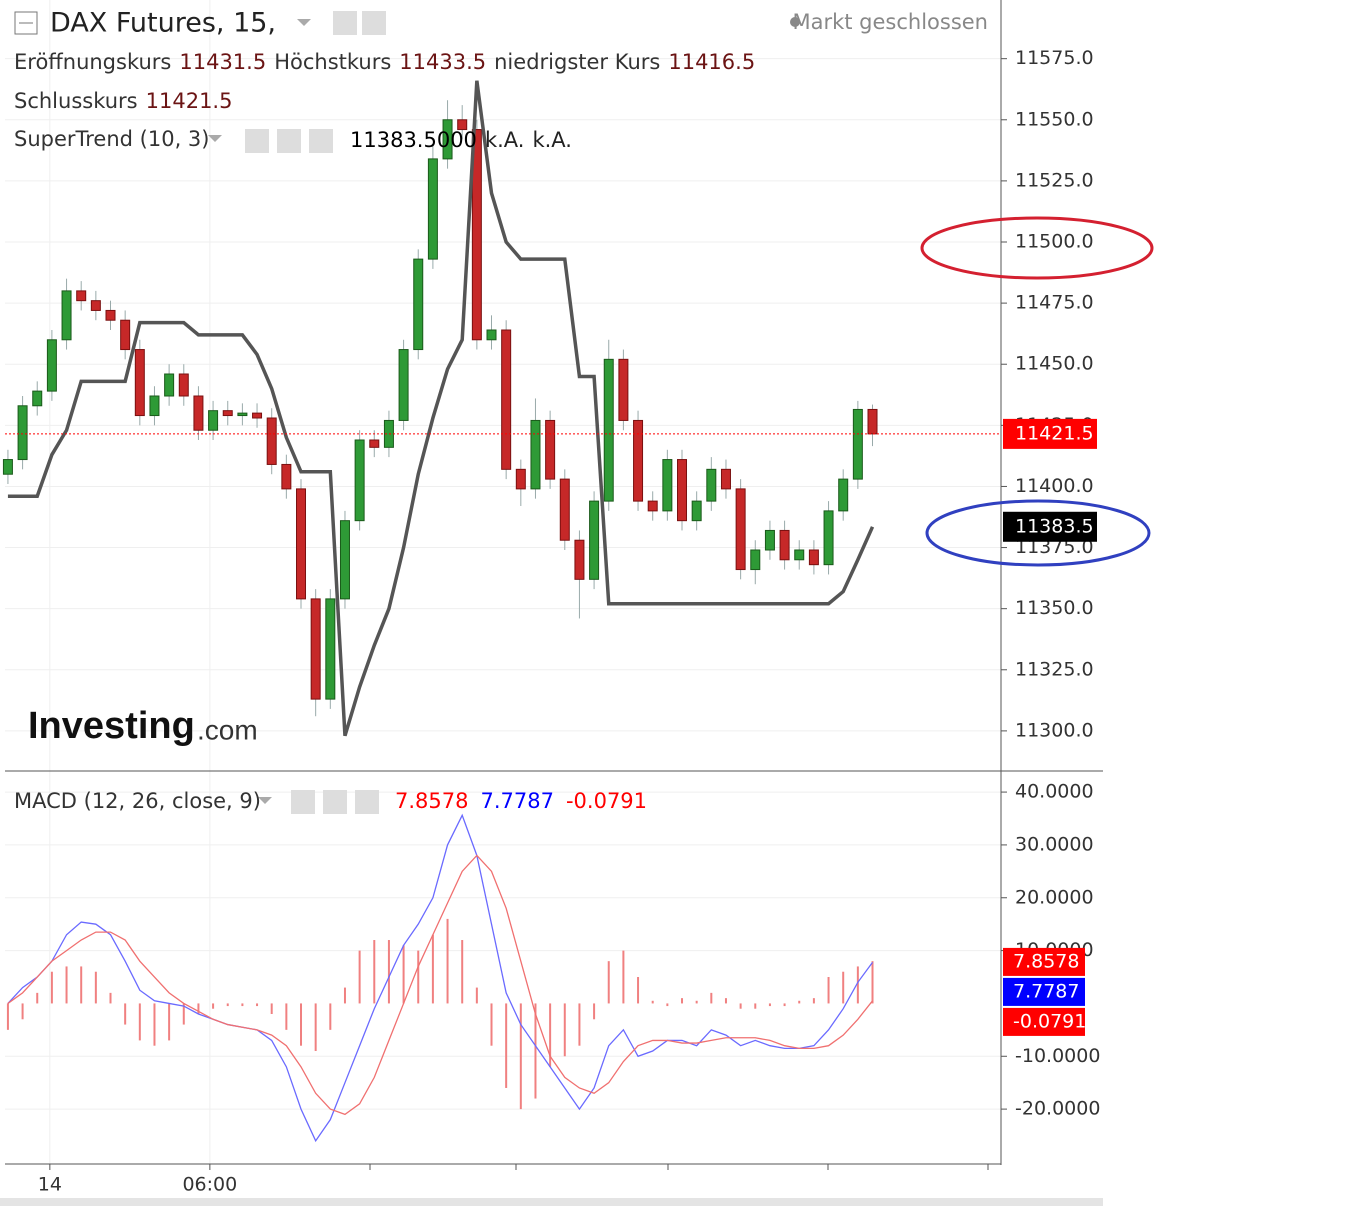 The image size is (1370, 1206). I want to click on y-tick-label: 11350.0, so click(1054, 608).